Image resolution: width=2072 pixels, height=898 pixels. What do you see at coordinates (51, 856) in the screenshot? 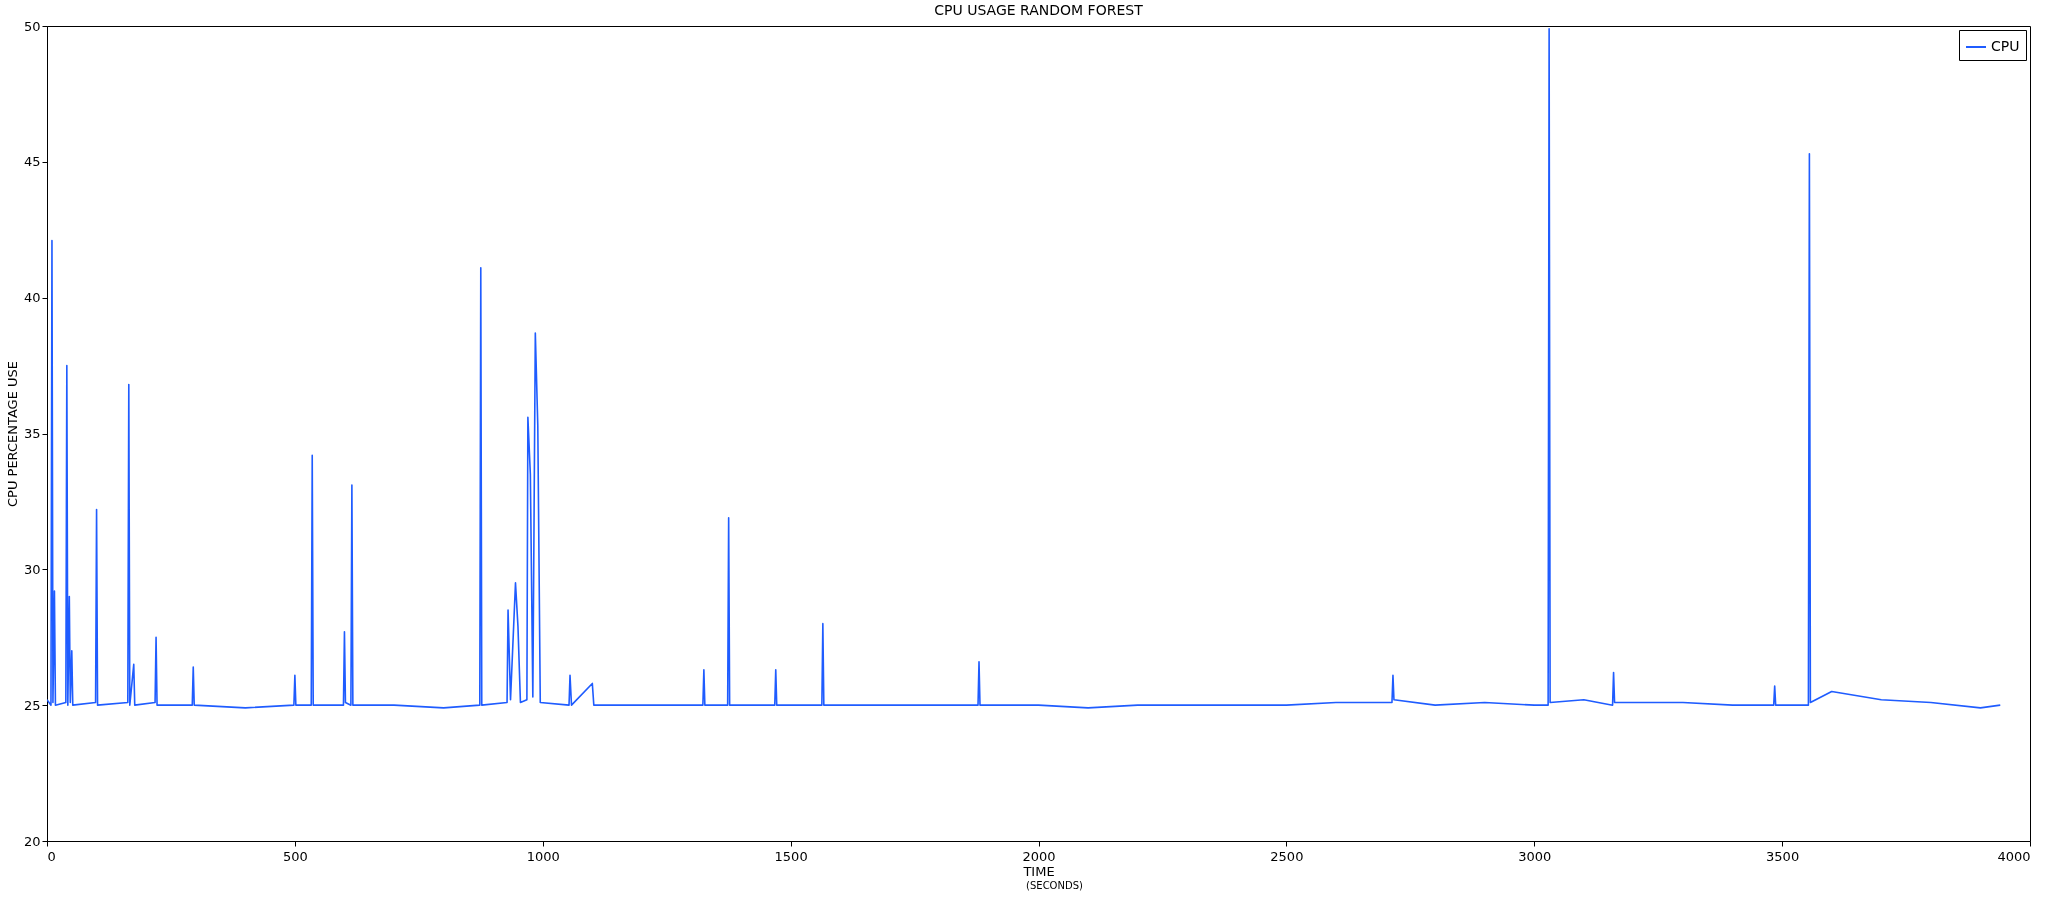
I see `x-tick-label: 0` at bounding box center [51, 856].